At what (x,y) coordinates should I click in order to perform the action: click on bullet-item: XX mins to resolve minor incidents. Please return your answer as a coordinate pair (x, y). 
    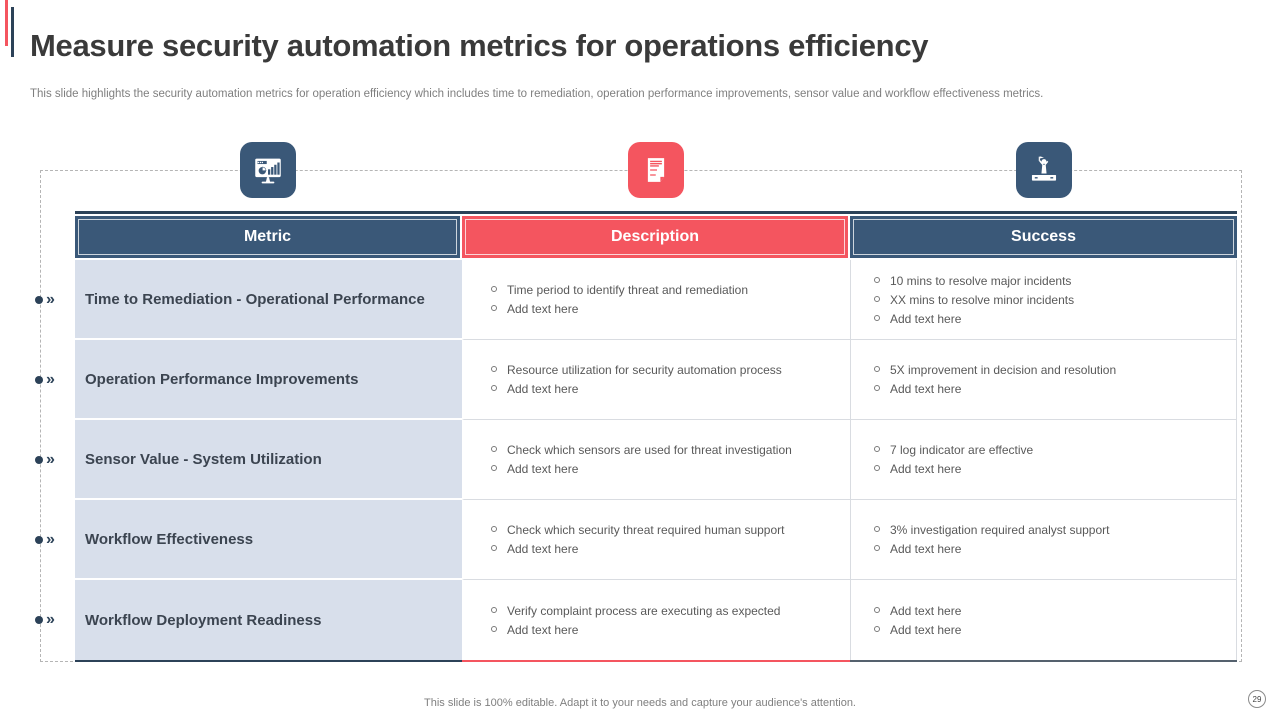
    Looking at the image, I should click on (1051, 300).